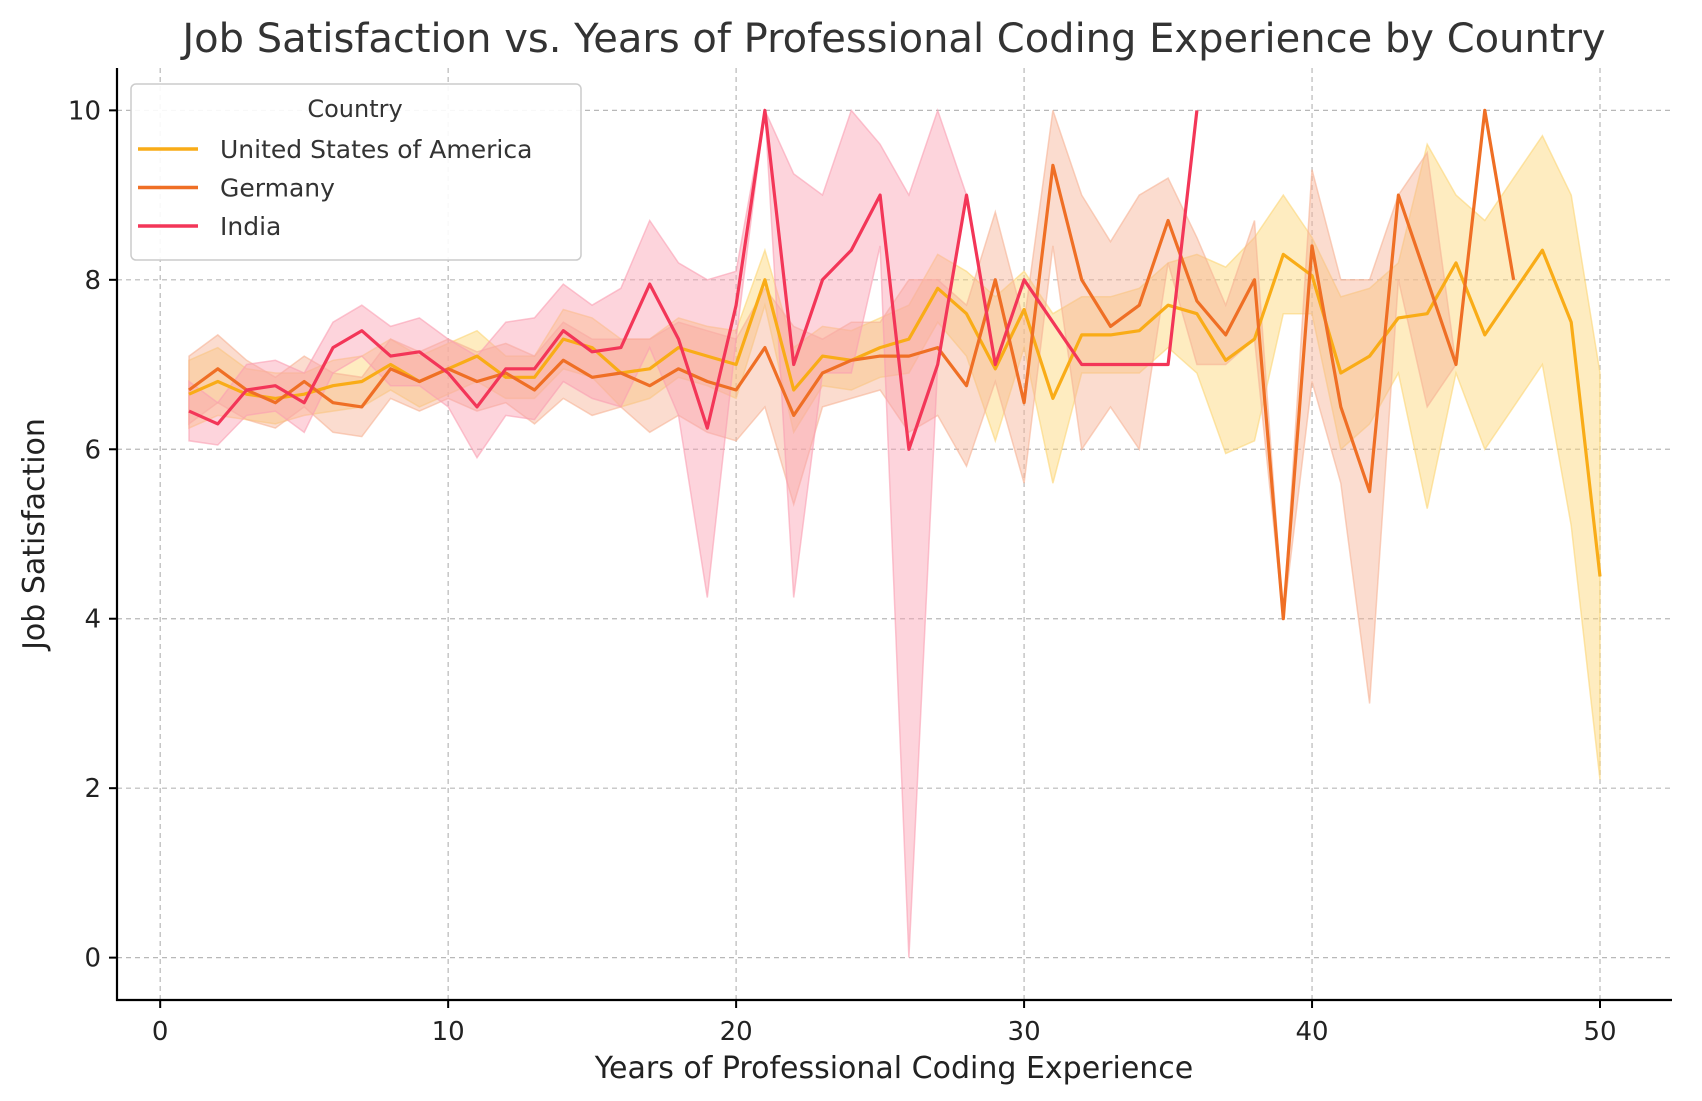 Image resolution: width=1702 pixels, height=1101 pixels. Describe the element at coordinates (160, 1032) in the screenshot. I see `x-tick-label: 0` at that location.